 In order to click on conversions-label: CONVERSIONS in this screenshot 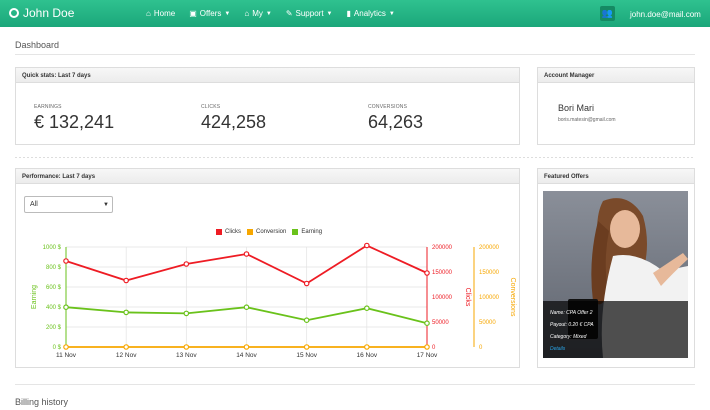, I will do `click(388, 107)`.